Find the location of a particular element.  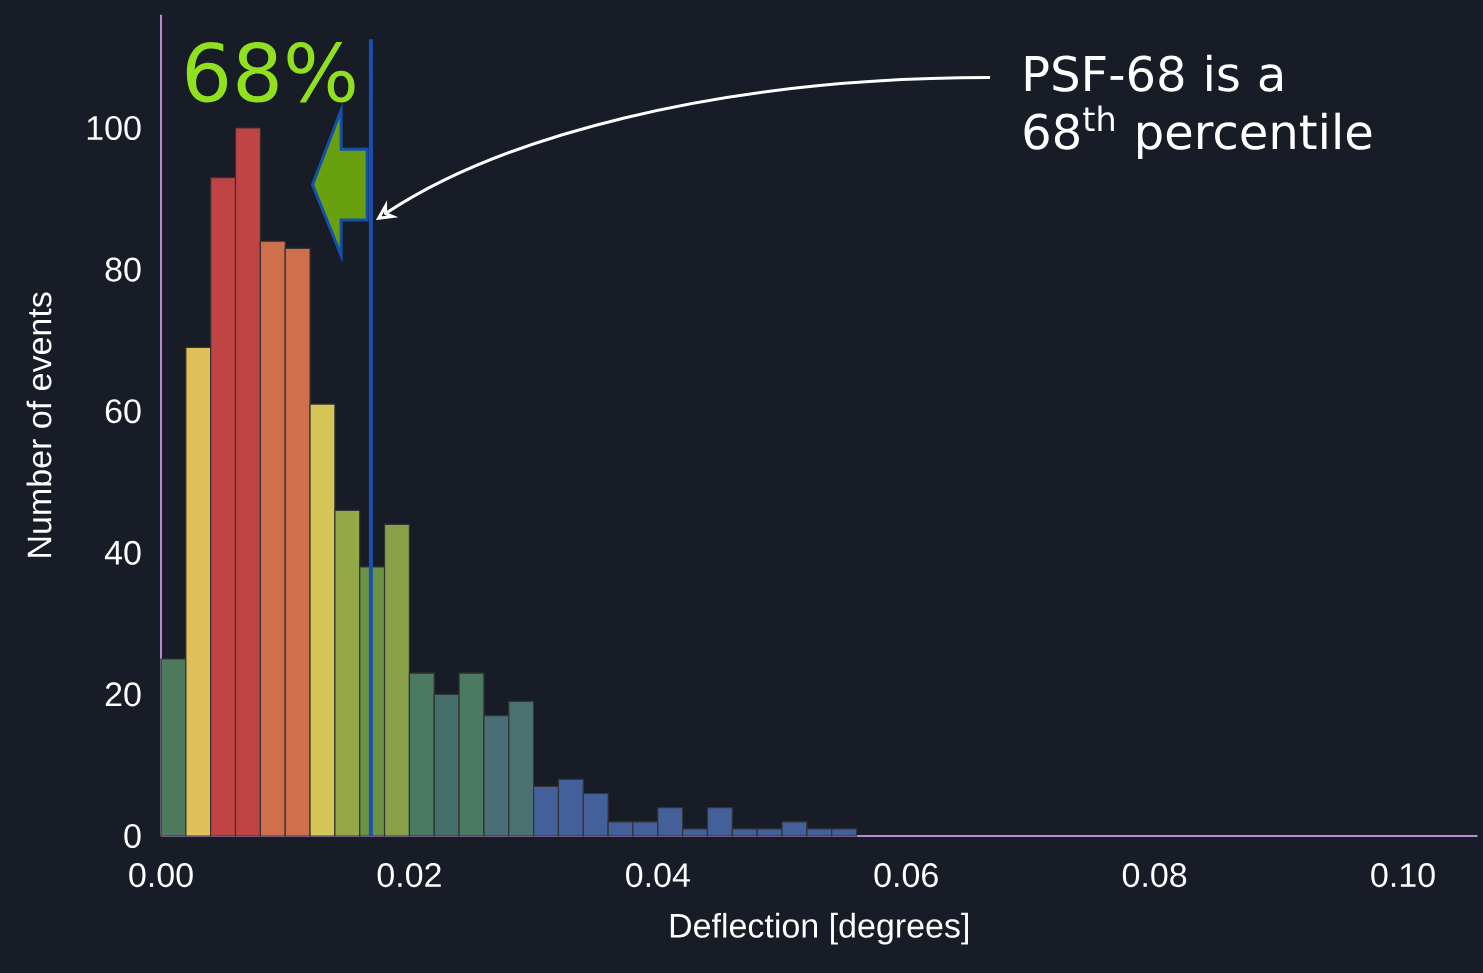

annotation: PSF-68 is a 68$^{th}$ percentile is located at coordinates (1198, 107).